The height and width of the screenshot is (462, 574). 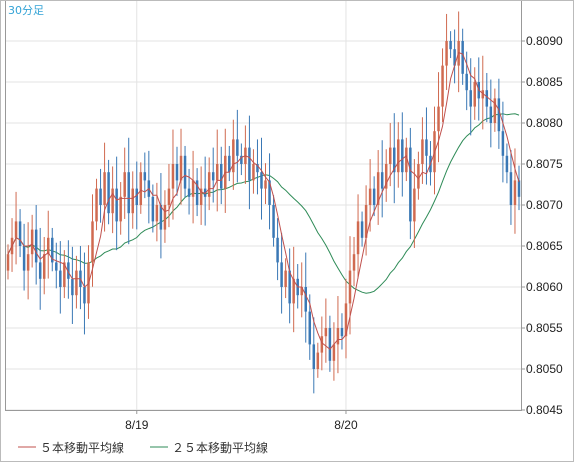 I want to click on y-tick-label: 0.8080, so click(x=544, y=123).